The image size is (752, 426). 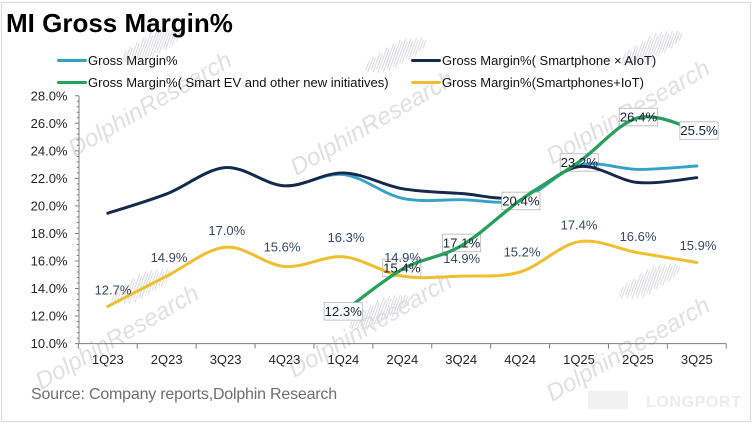 I want to click on svg-text: 1Q25, so click(x=579, y=359).